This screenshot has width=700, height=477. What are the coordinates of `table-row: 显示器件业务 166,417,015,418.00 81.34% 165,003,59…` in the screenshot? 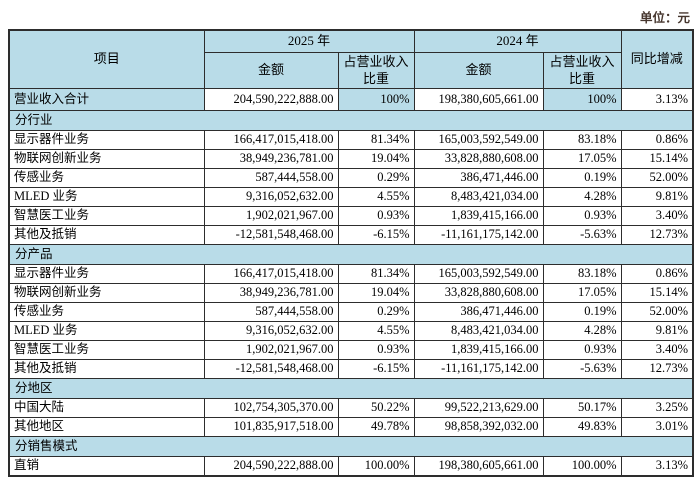 It's located at (351, 274).